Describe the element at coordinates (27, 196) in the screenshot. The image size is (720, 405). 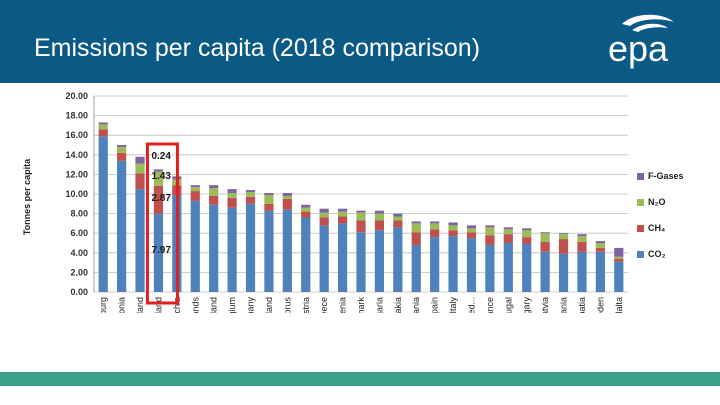
I see `y-axis-label: Tonnes per capita` at that location.